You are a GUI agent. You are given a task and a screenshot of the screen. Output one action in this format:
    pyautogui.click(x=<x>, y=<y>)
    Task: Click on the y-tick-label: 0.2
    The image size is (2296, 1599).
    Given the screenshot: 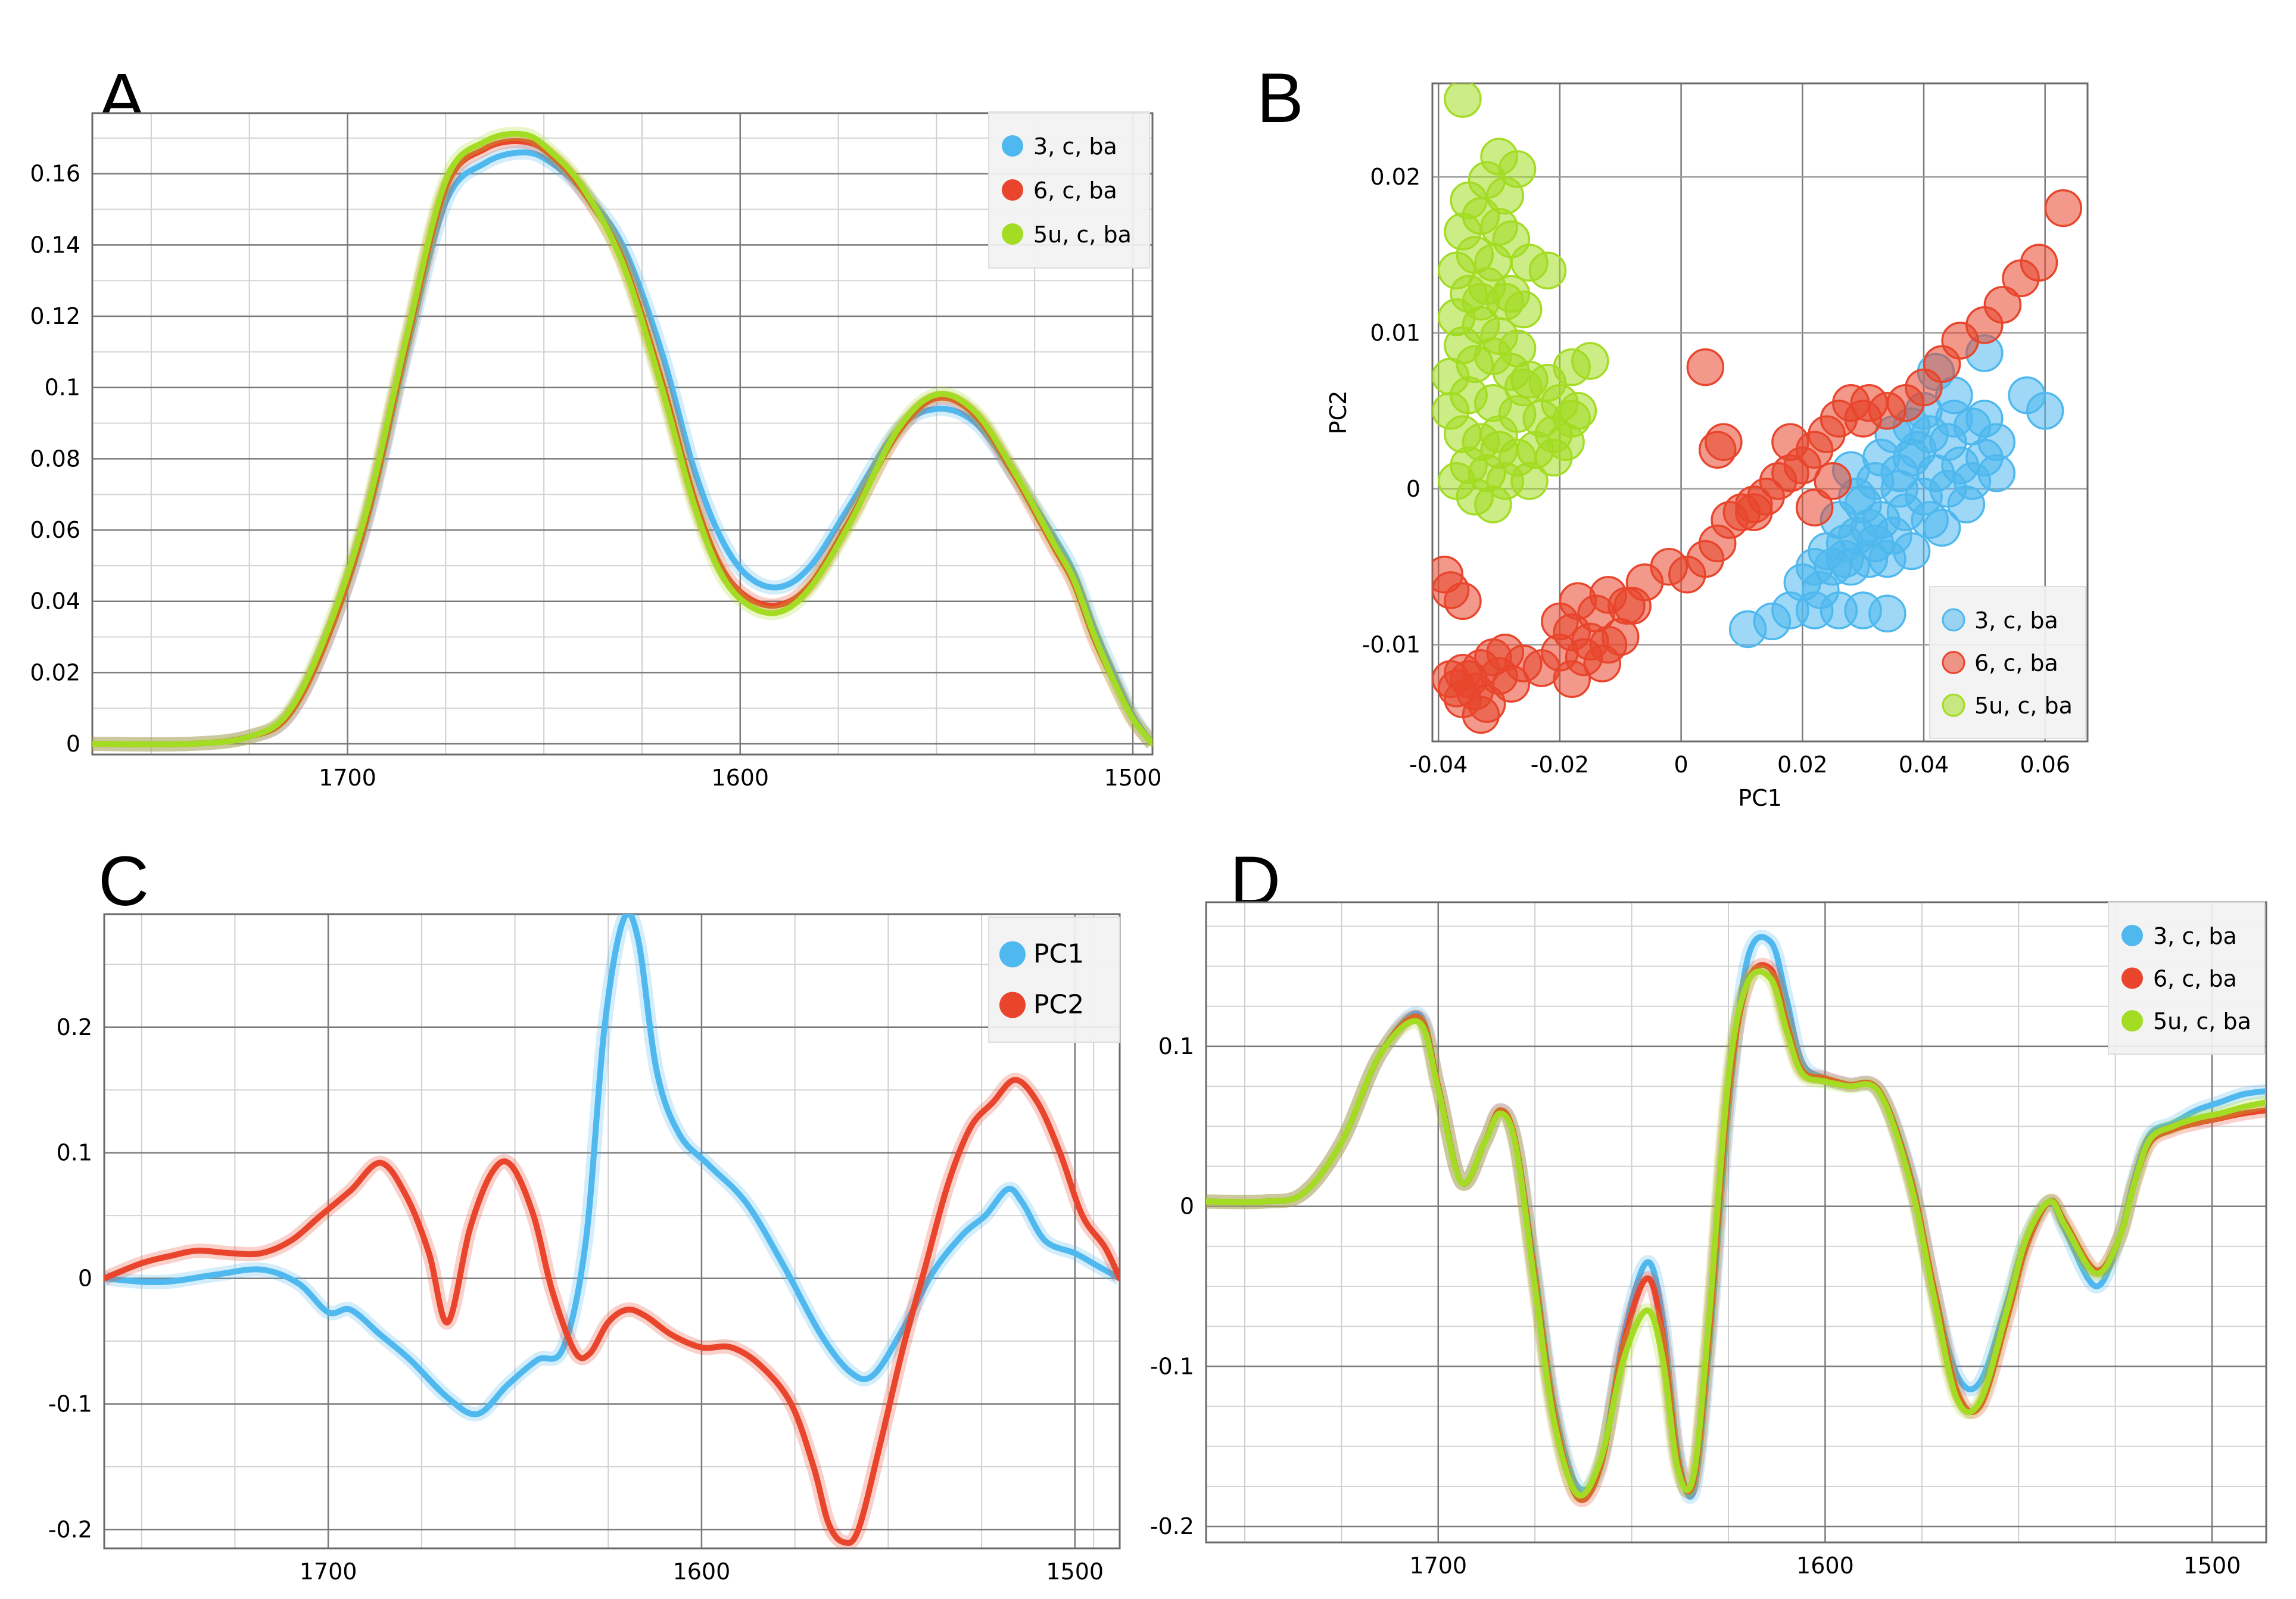 What is the action you would take?
    pyautogui.click(x=74, y=1027)
    